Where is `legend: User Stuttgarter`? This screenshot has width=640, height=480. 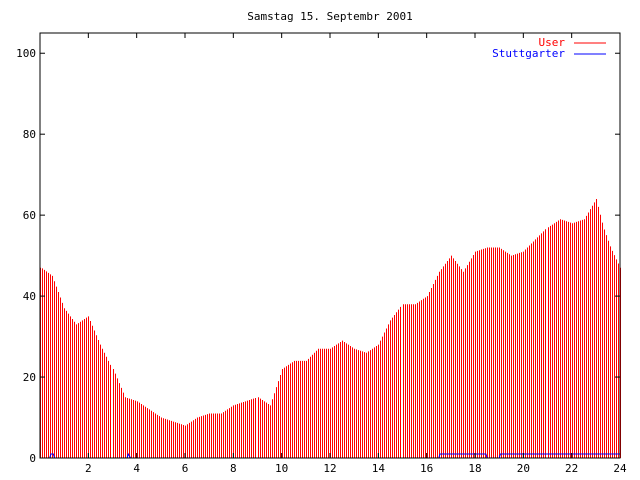
legend: User Stuttgarter is located at coordinates (549, 48).